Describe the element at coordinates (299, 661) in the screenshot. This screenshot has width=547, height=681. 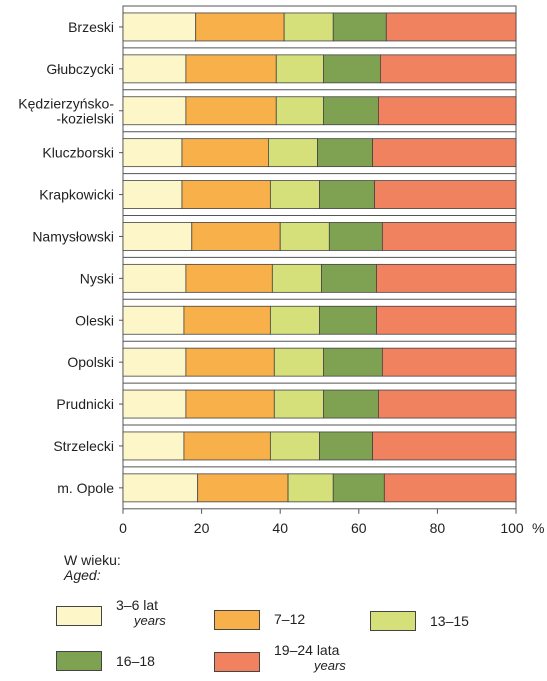
I see `legend-item-19-24: 19–24 lata years` at that location.